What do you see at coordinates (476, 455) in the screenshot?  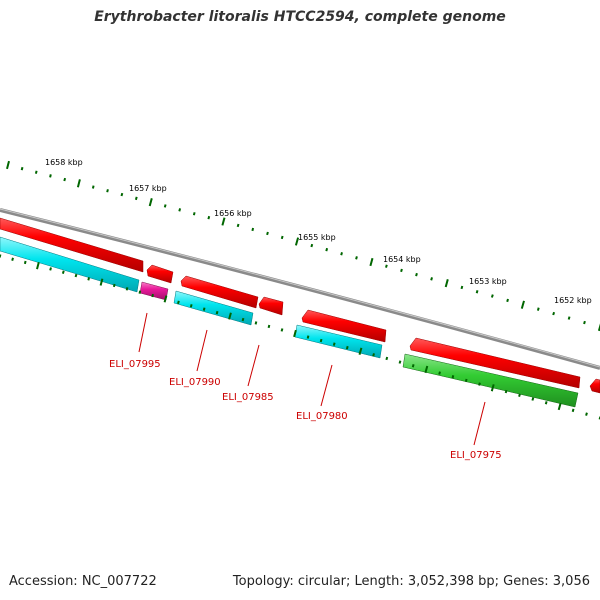 I see `locus-tag-eli-07975: ELI_07975` at bounding box center [476, 455].